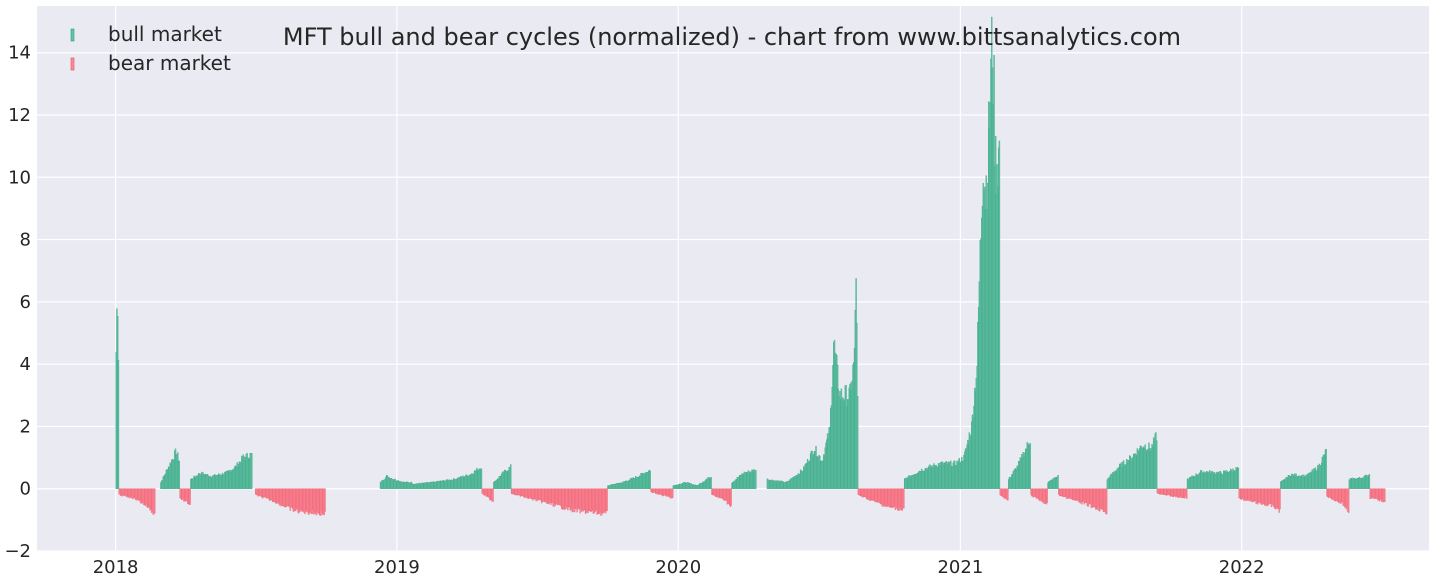 The width and height of the screenshot is (1436, 583). Describe the element at coordinates (397, 567) in the screenshot. I see `x-tick-label: 2019` at that location.